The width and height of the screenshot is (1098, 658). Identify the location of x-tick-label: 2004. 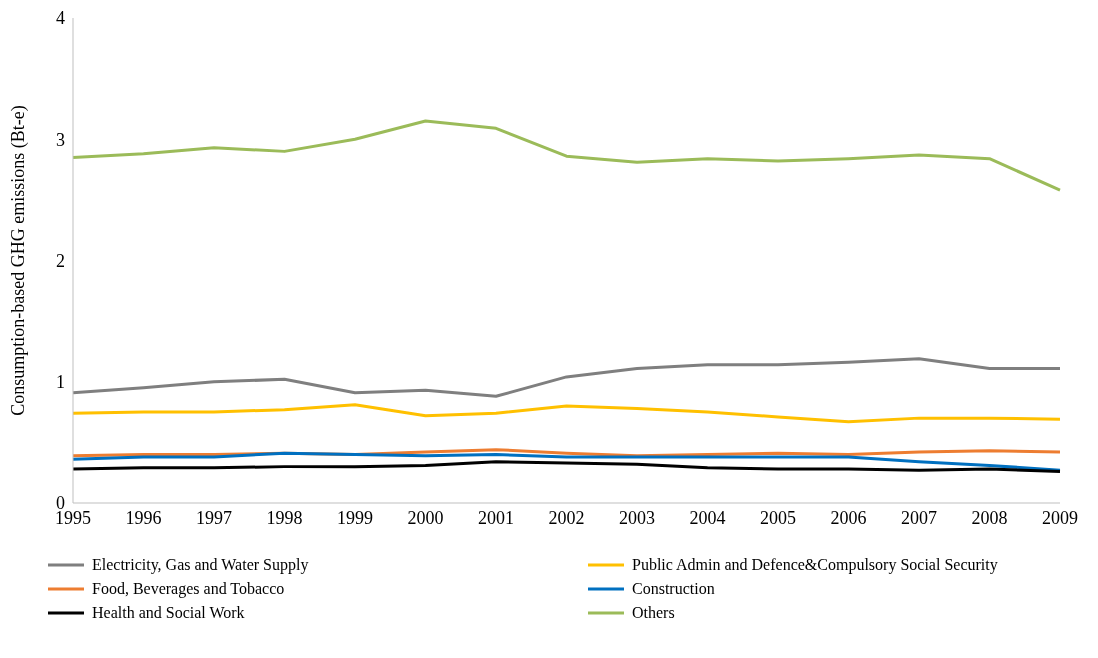
(707, 517).